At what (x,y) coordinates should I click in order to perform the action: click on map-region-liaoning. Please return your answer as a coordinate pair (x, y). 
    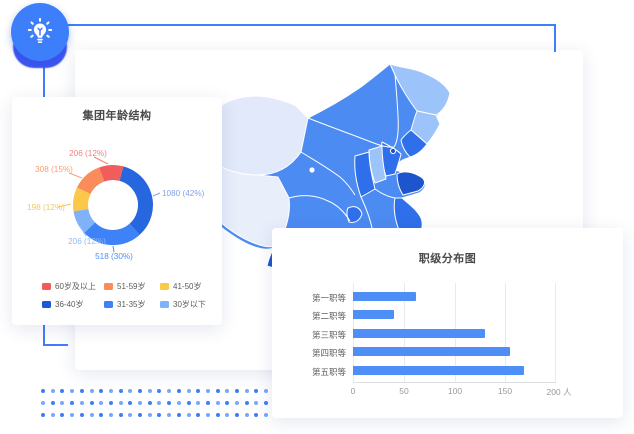
    Looking at the image, I should click on (414, 143).